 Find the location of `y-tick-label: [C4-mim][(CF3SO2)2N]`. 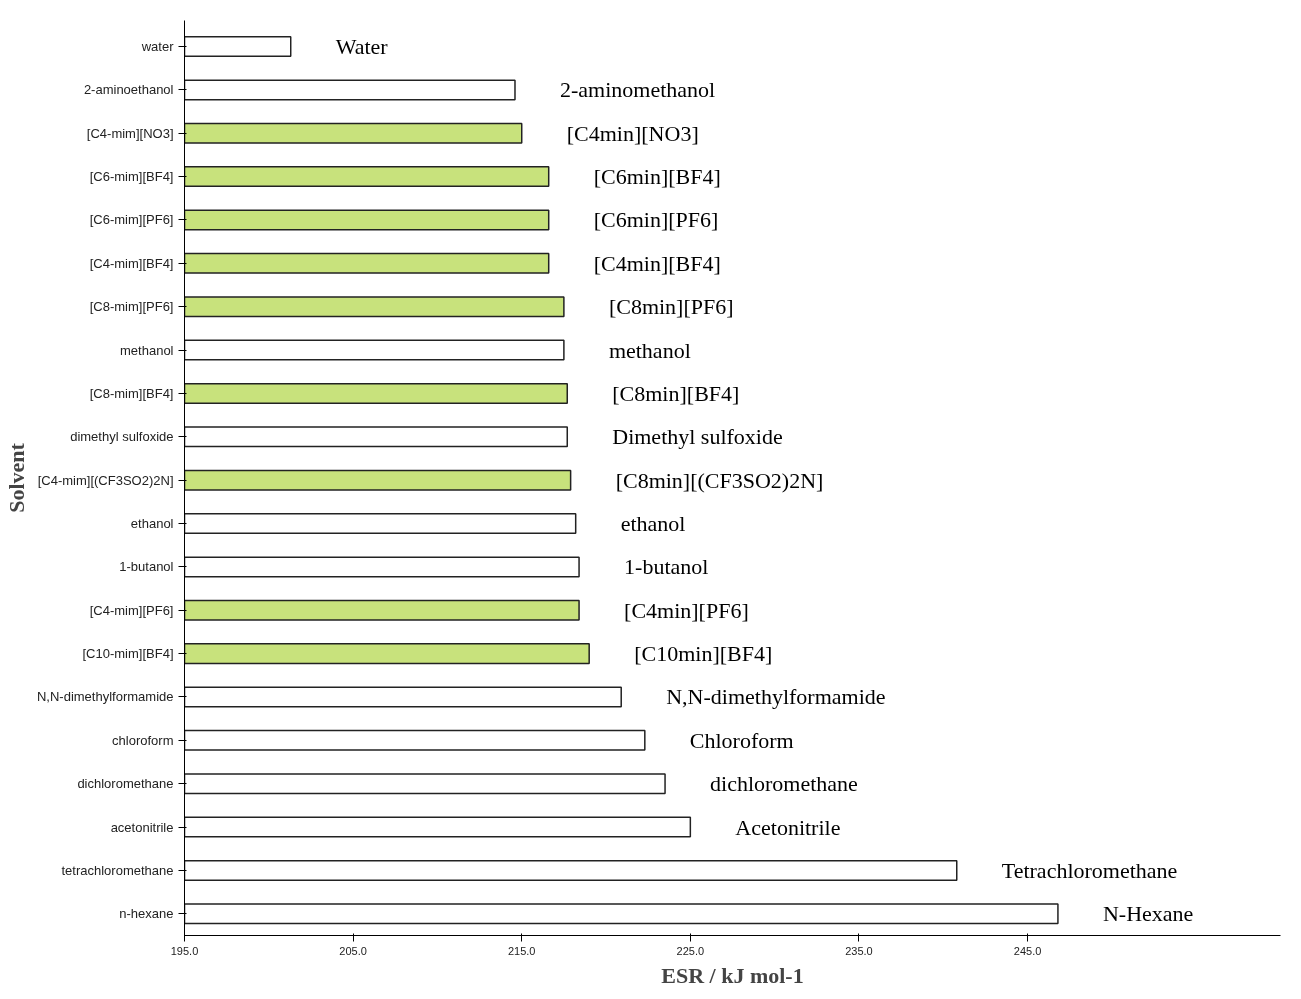

y-tick-label: [C4-mim][(CF3SO2)2N] is located at coordinates (105, 480).